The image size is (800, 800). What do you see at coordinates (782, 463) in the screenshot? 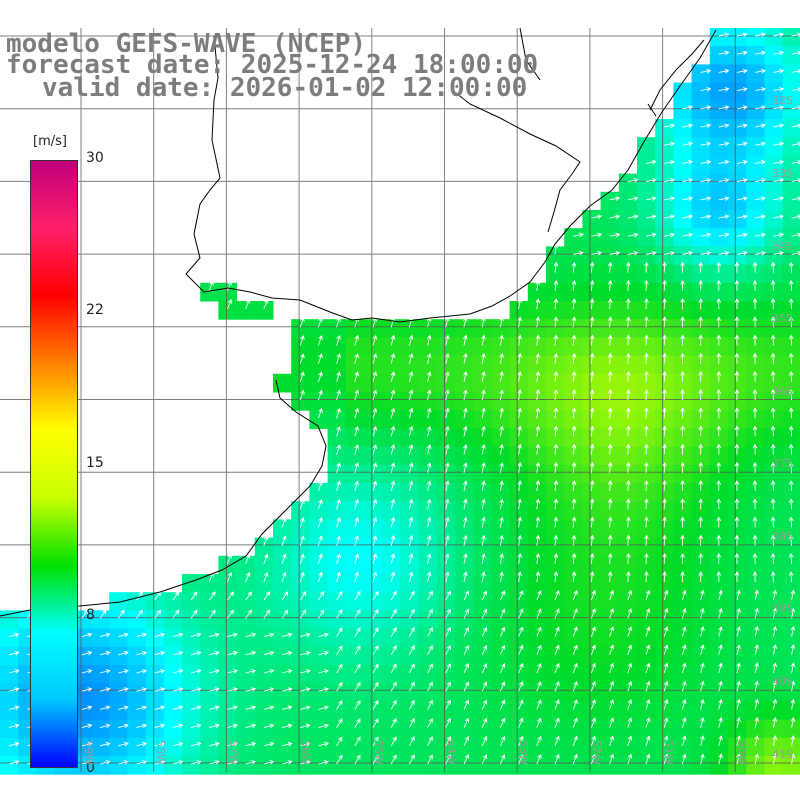
I see `lat-label-37s: 37S` at bounding box center [782, 463].